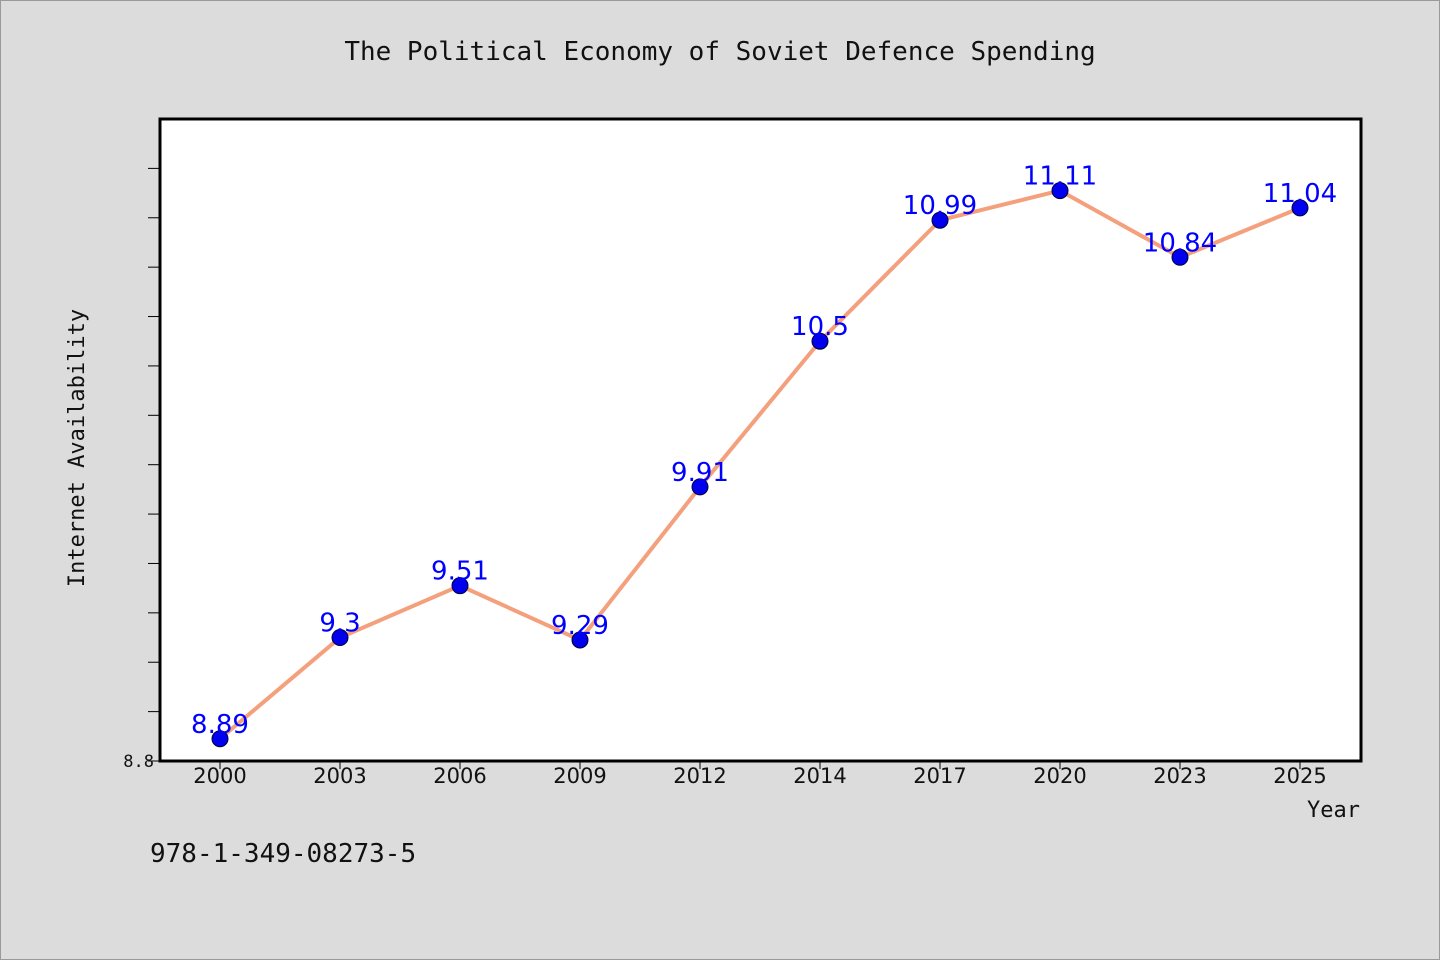 Image resolution: width=1440 pixels, height=960 pixels. I want to click on data-label: 10.99, so click(940, 206).